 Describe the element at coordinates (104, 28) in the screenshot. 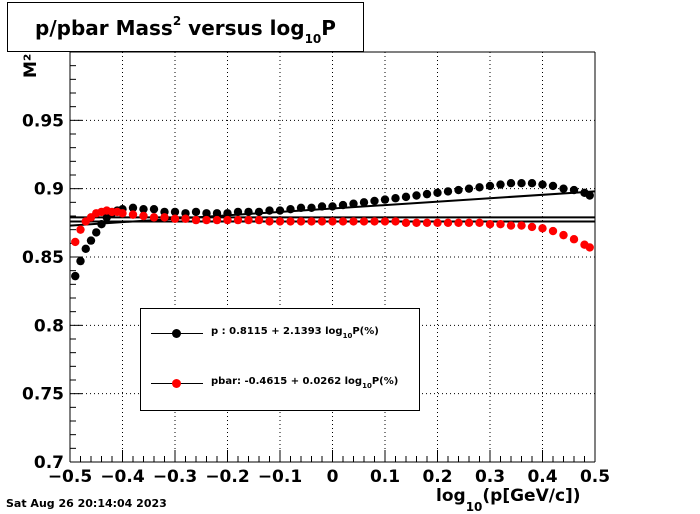

I see `title-text: p/pbar Mass` at that location.